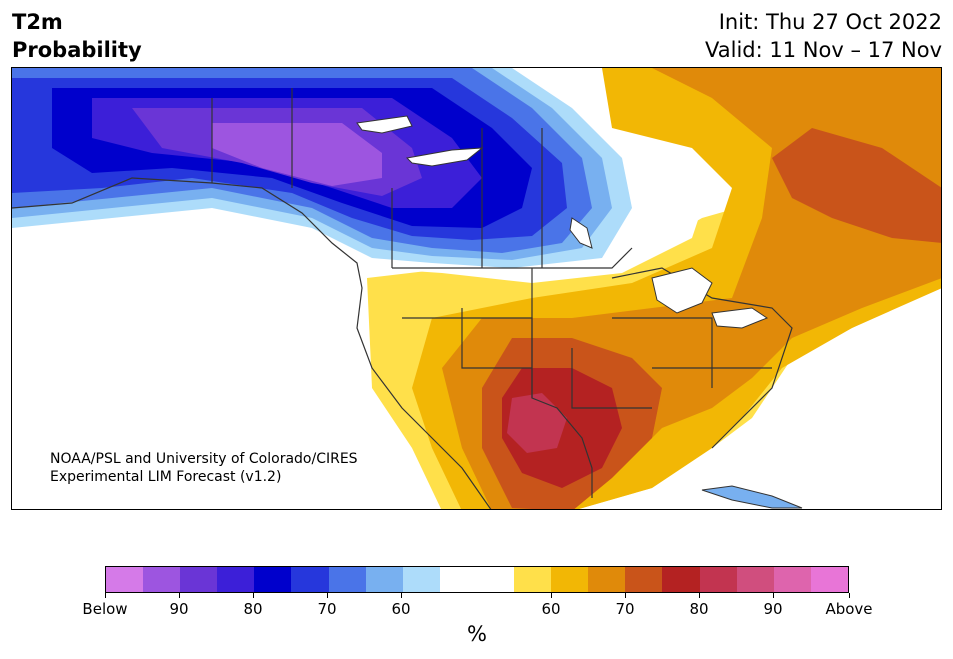  Describe the element at coordinates (477, 634) in the screenshot. I see `colorbar-unit: %` at that location.